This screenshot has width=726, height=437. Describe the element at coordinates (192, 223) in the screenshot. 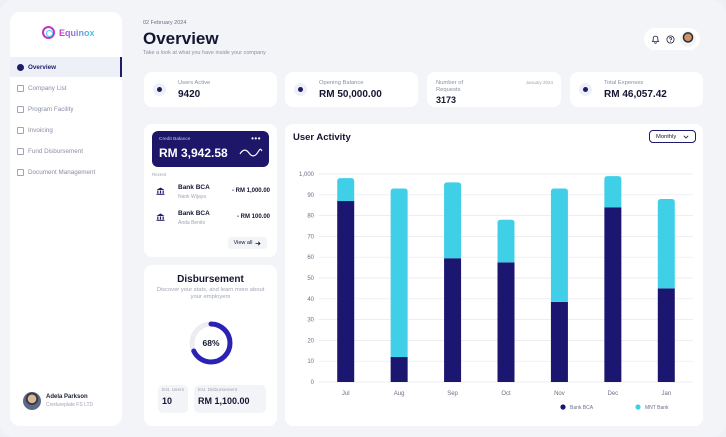

I see `transaction-person: Anda Benito` at that location.